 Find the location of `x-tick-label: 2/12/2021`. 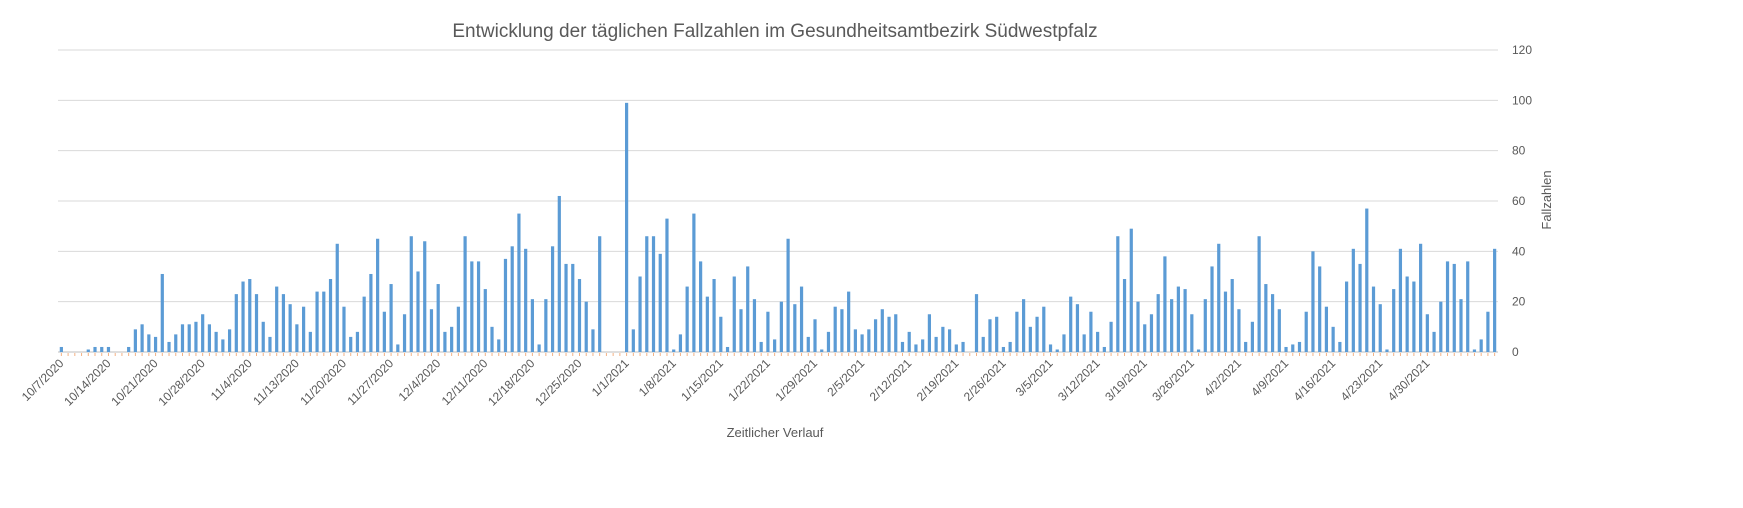

x-tick-label: 2/12/2021 is located at coordinates (891, 380).